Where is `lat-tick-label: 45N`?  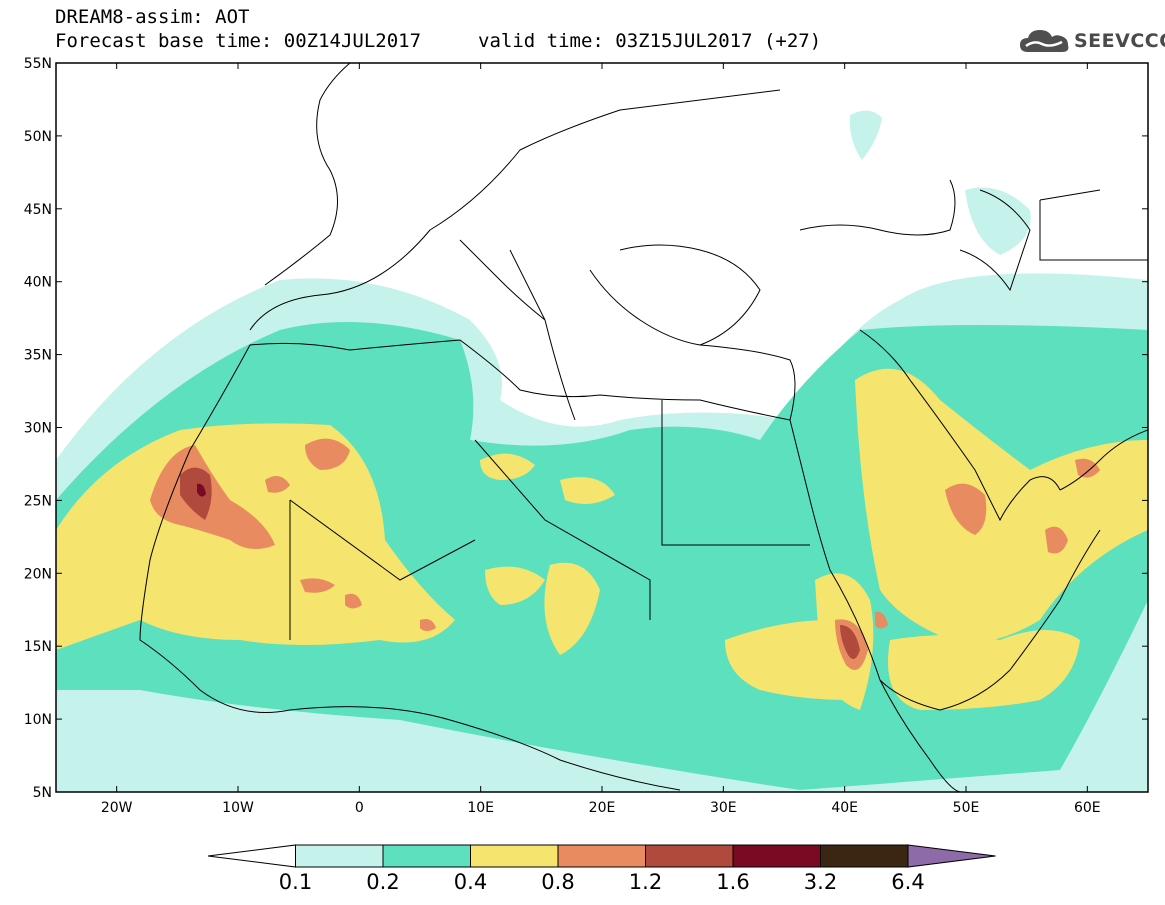
lat-tick-label: 45N is located at coordinates (38, 210).